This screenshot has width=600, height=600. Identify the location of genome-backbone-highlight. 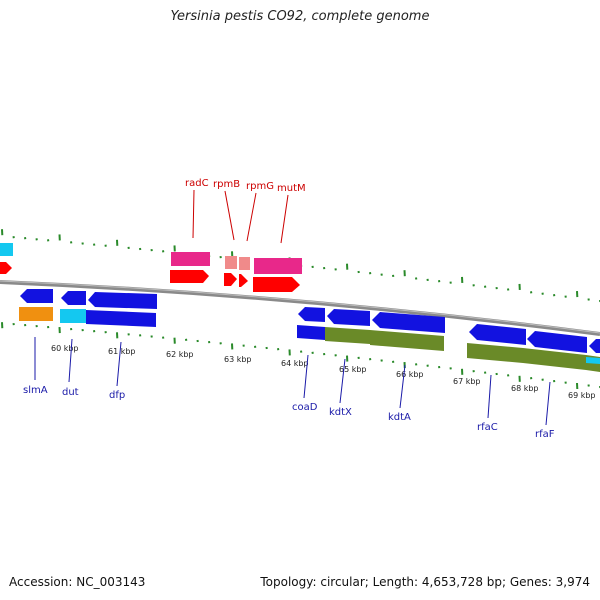
(300, 307).